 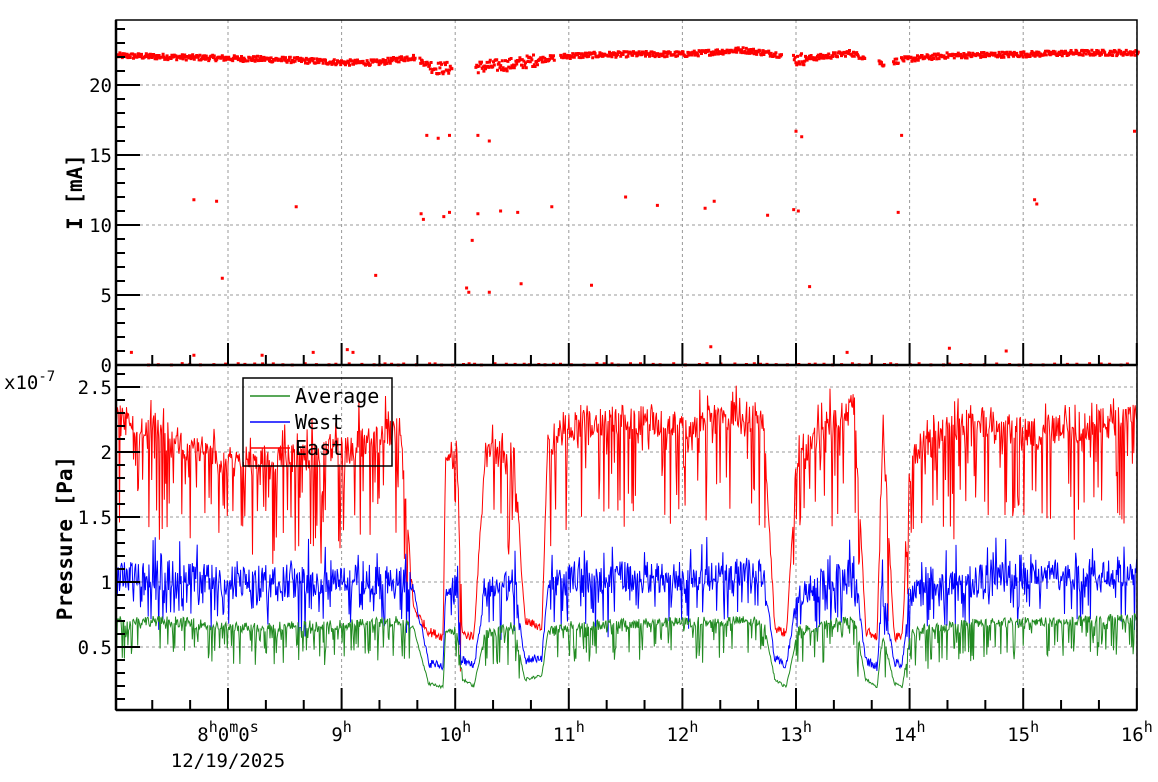 What do you see at coordinates (100, 86) in the screenshot?
I see `top-y-tick-label: 20` at bounding box center [100, 86].